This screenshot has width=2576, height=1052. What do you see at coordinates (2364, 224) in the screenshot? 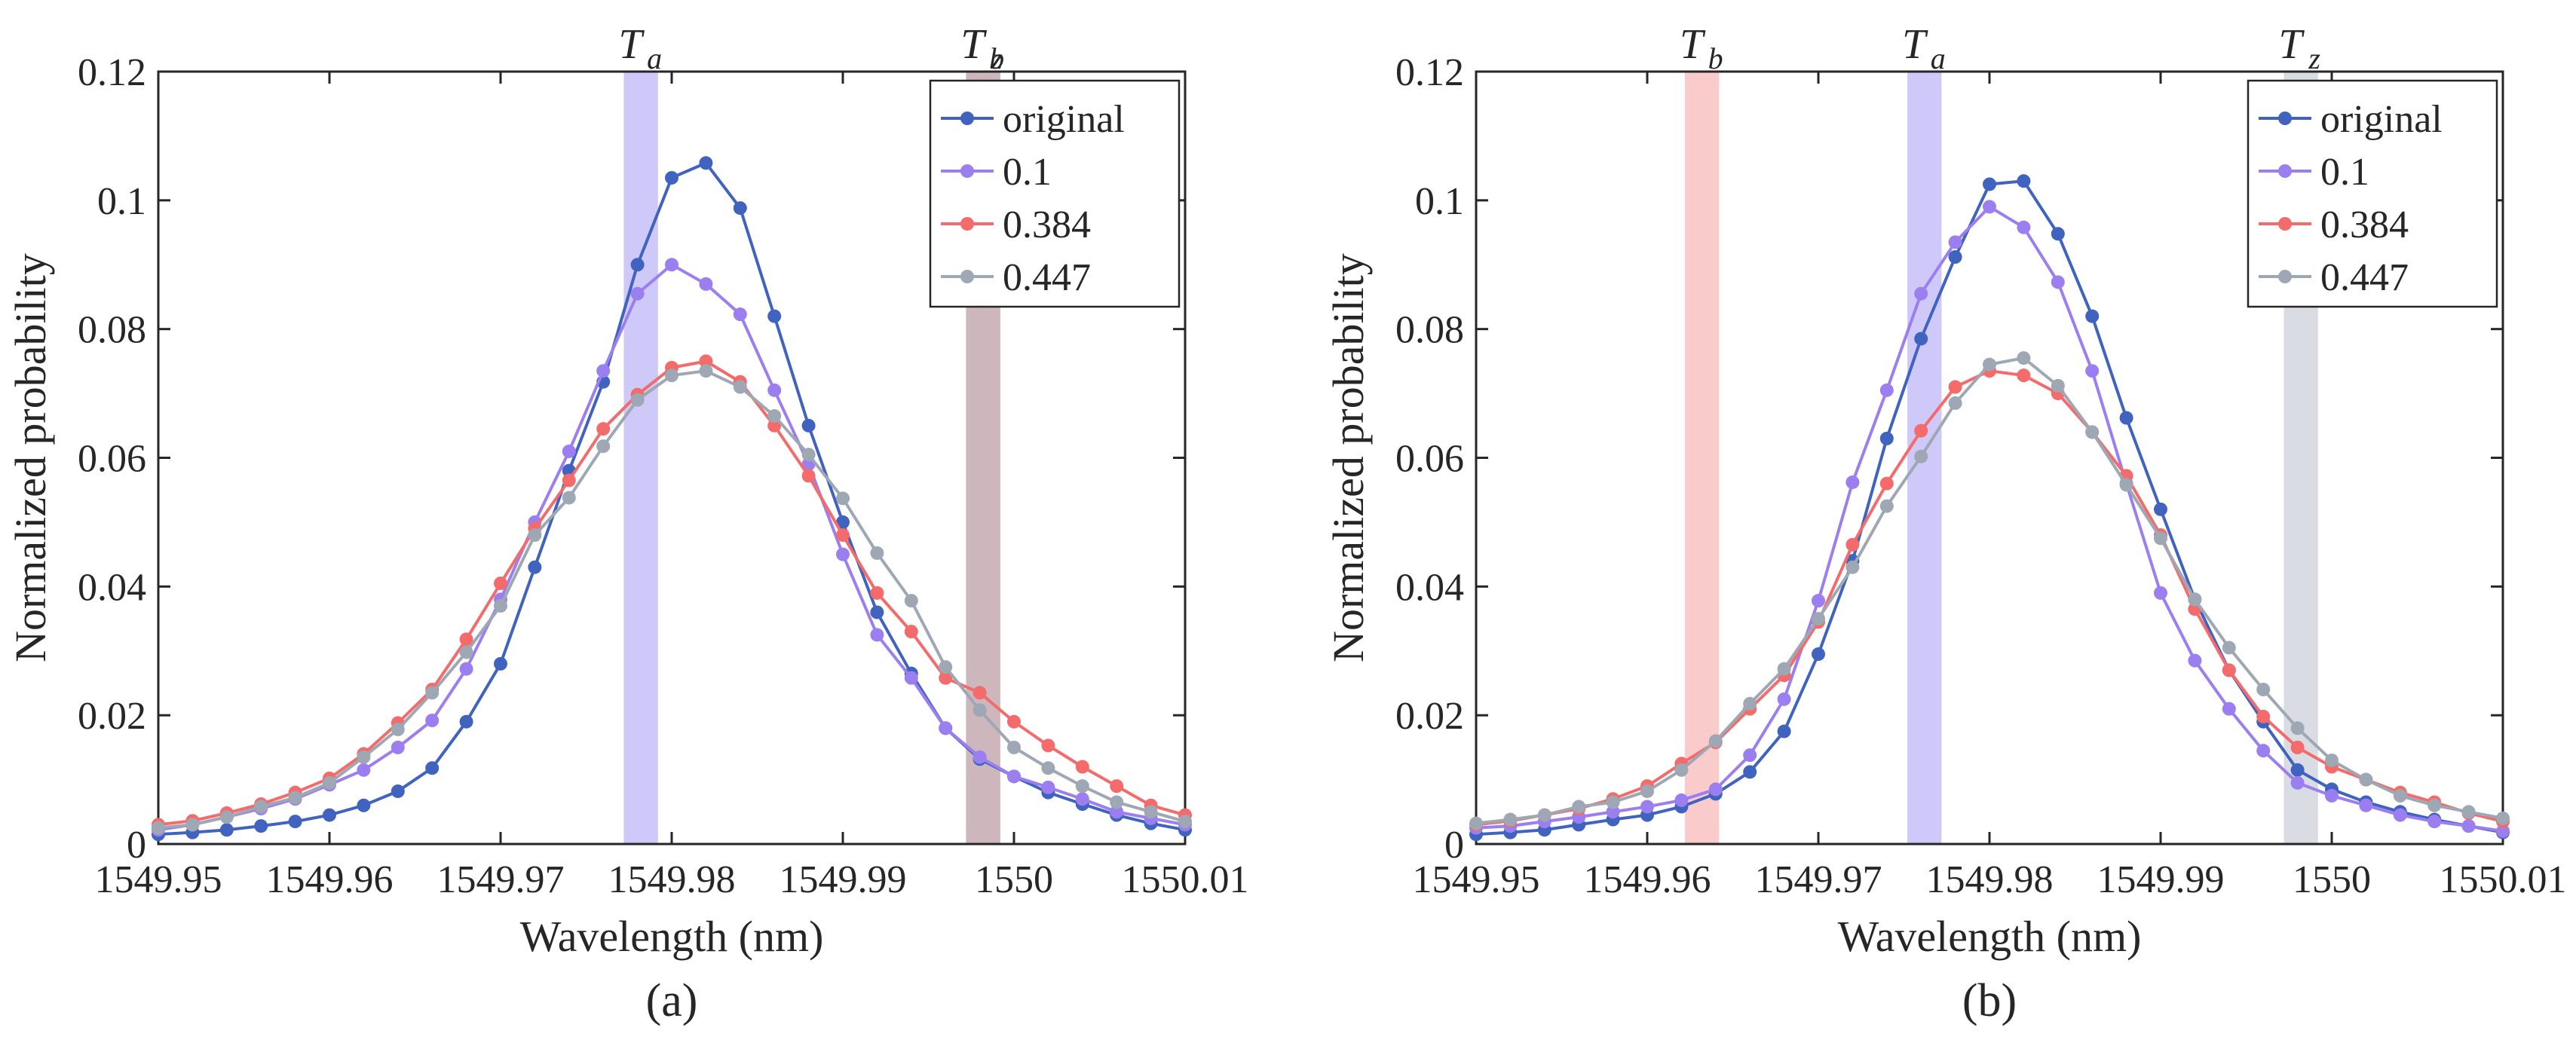
I see `legend-entry: 0.384` at bounding box center [2364, 224].